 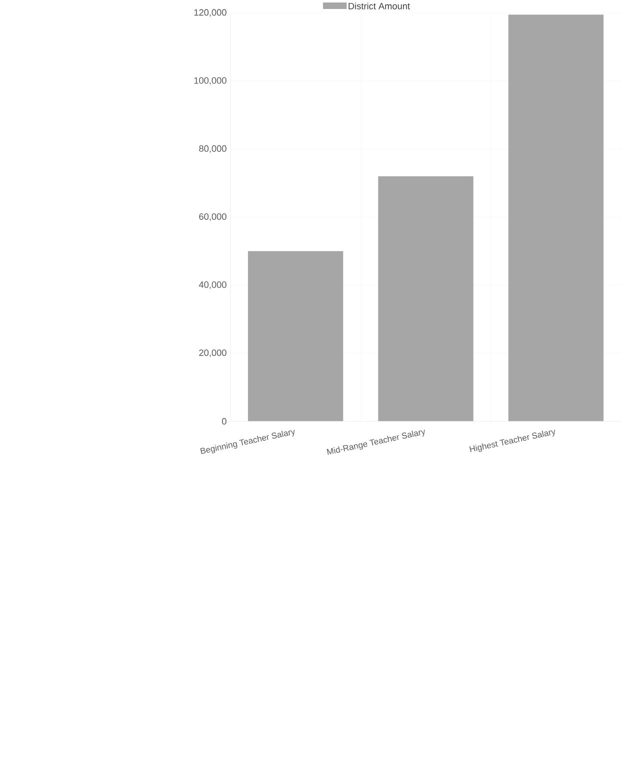 What do you see at coordinates (512, 441) in the screenshot?
I see `x-tick-label: Highest Teacher Salary` at bounding box center [512, 441].